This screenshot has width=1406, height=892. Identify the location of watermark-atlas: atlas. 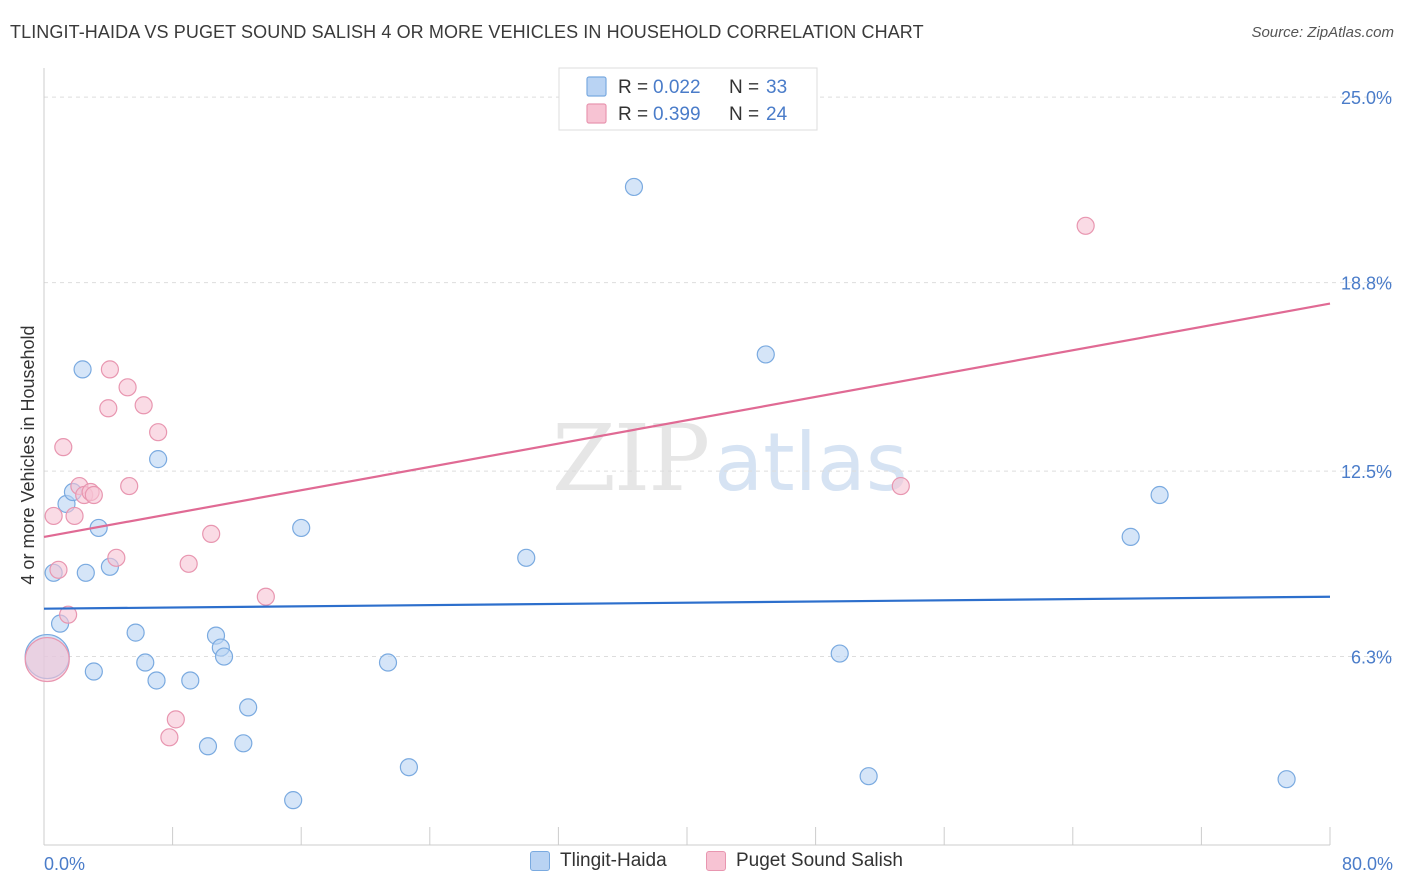
(811, 462).